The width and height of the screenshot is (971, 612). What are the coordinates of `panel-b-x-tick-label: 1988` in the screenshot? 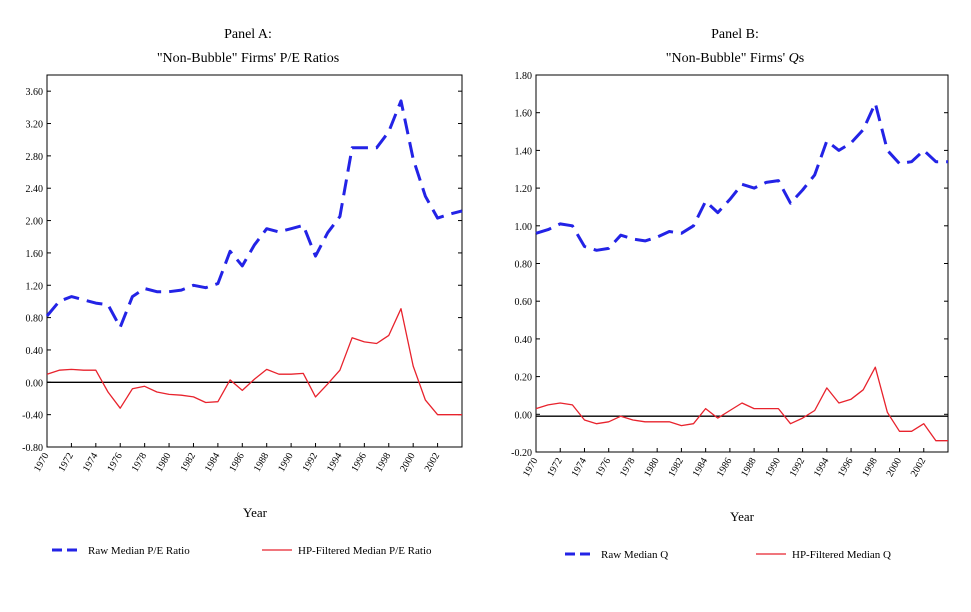 It's located at (749, 467).